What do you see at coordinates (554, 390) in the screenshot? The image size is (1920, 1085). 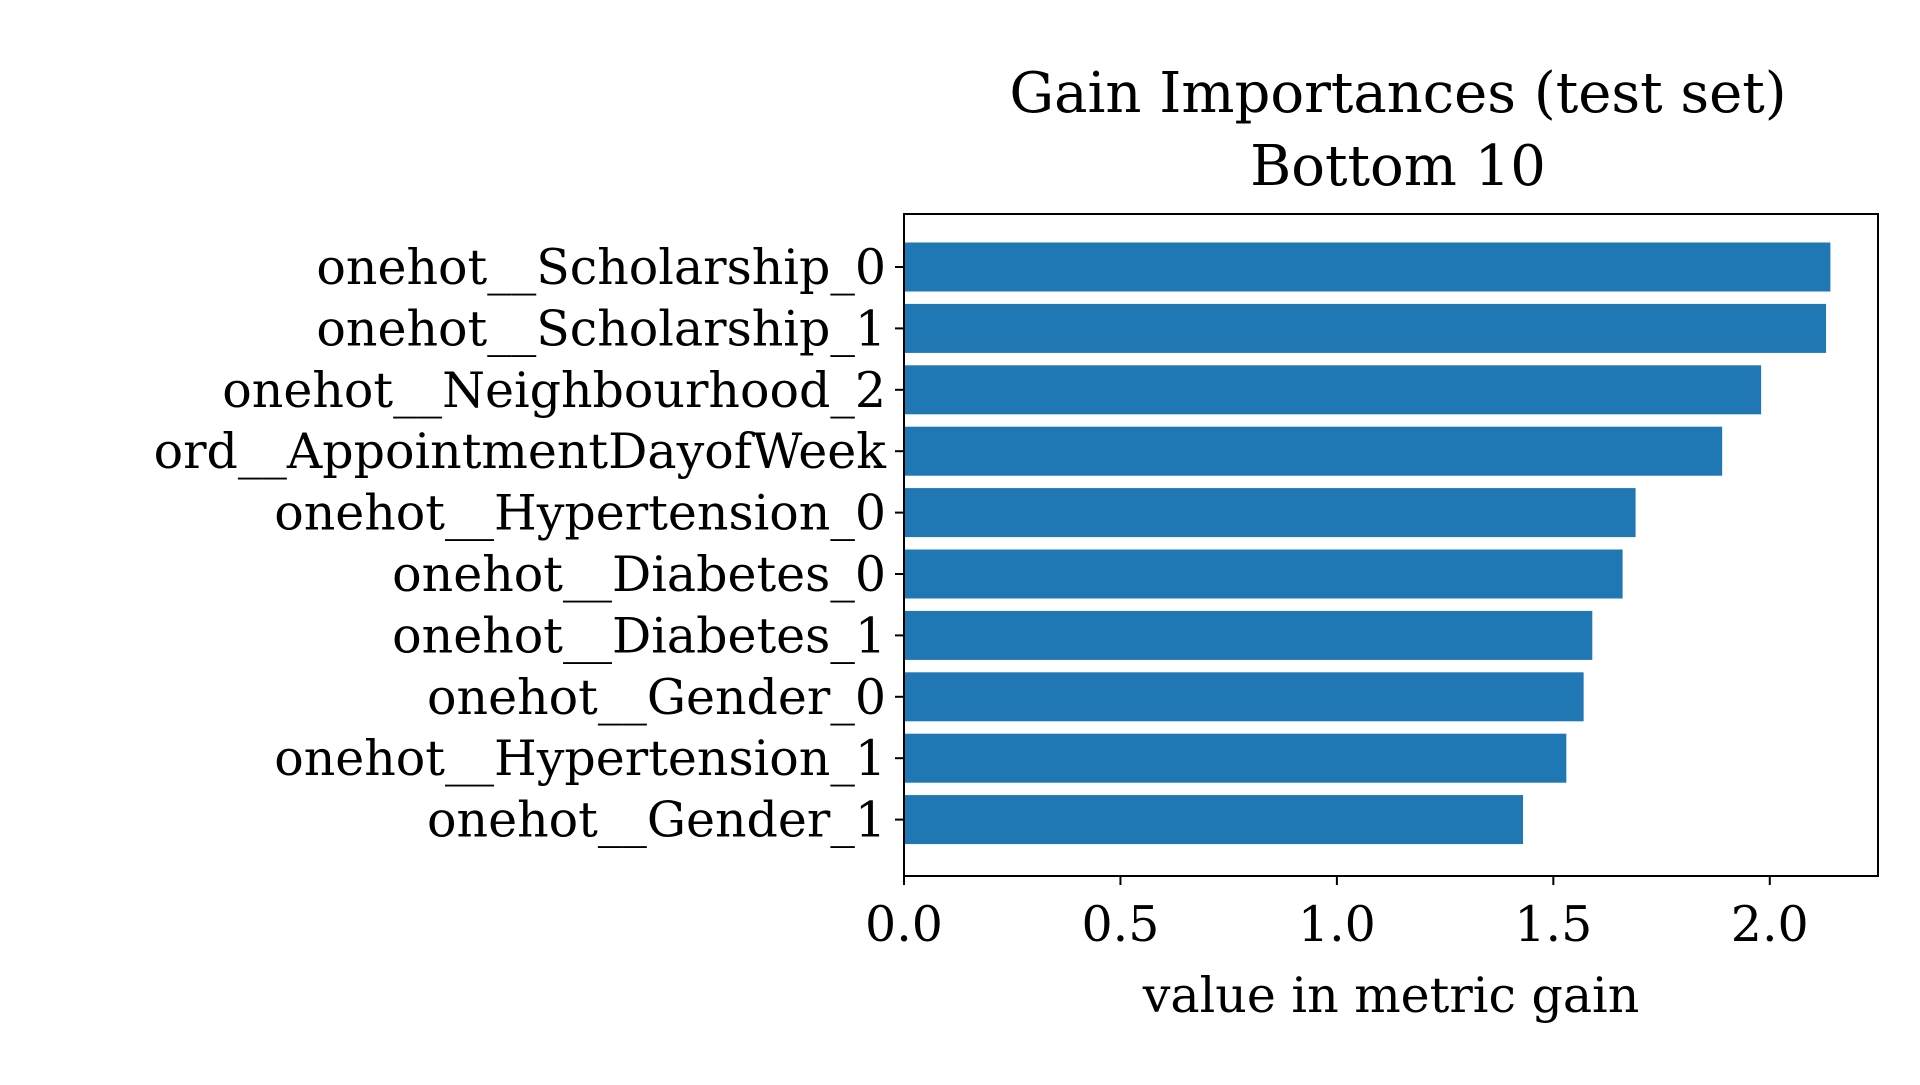 I see `y-tick-label: onehot__Neighbourhood_2` at bounding box center [554, 390].